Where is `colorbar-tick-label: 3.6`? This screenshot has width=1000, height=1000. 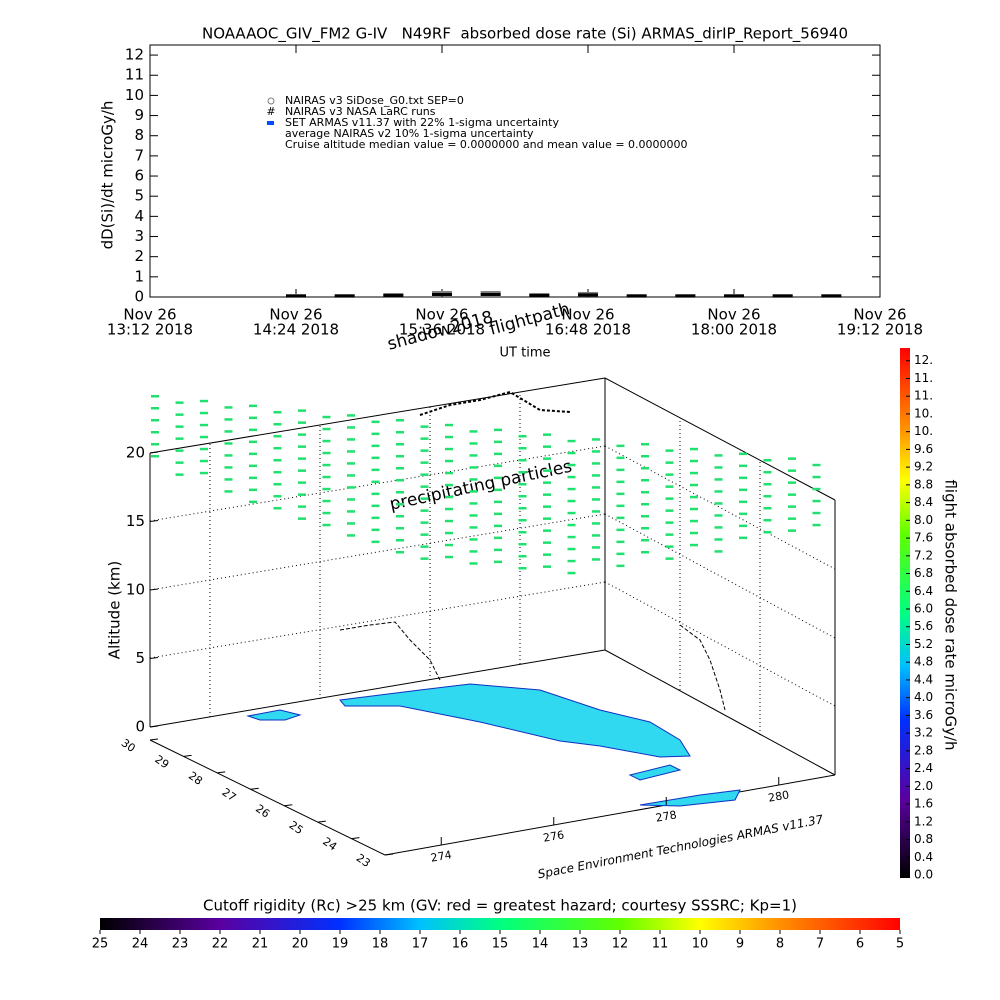 colorbar-tick-label: 3.6 is located at coordinates (923, 715).